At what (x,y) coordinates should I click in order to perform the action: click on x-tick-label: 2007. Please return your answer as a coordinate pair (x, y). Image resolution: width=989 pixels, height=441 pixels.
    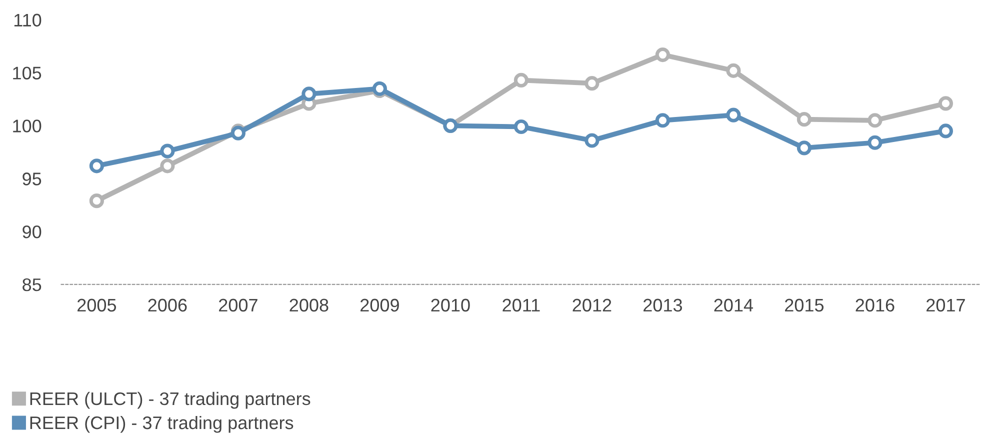
    Looking at the image, I should click on (238, 305).